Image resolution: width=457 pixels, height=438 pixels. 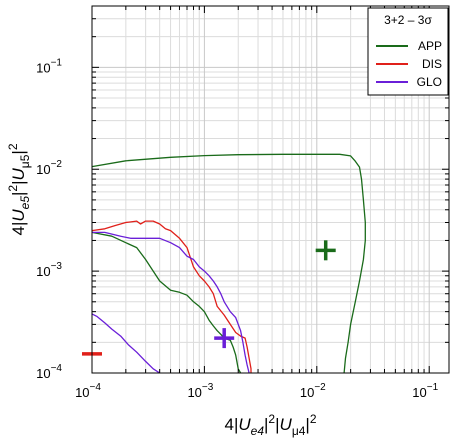 I want to click on legend: 3+2 – 3σ APP DIS GLO, so click(x=408, y=51).